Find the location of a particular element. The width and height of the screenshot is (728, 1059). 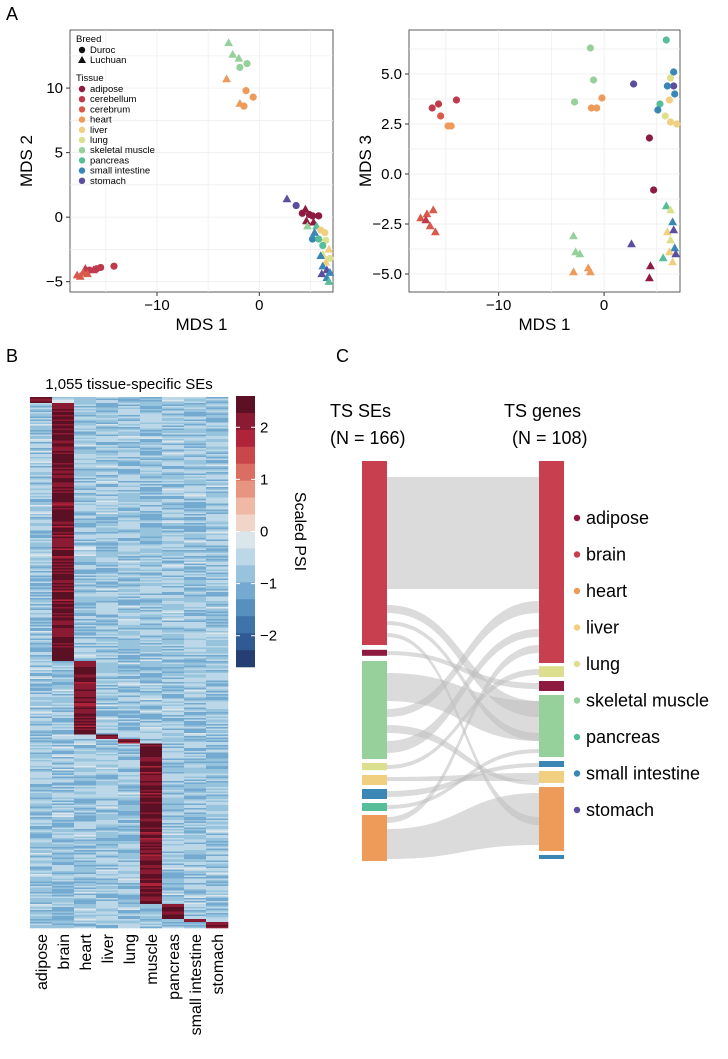

sankey-legend-label: liver is located at coordinates (602, 628).